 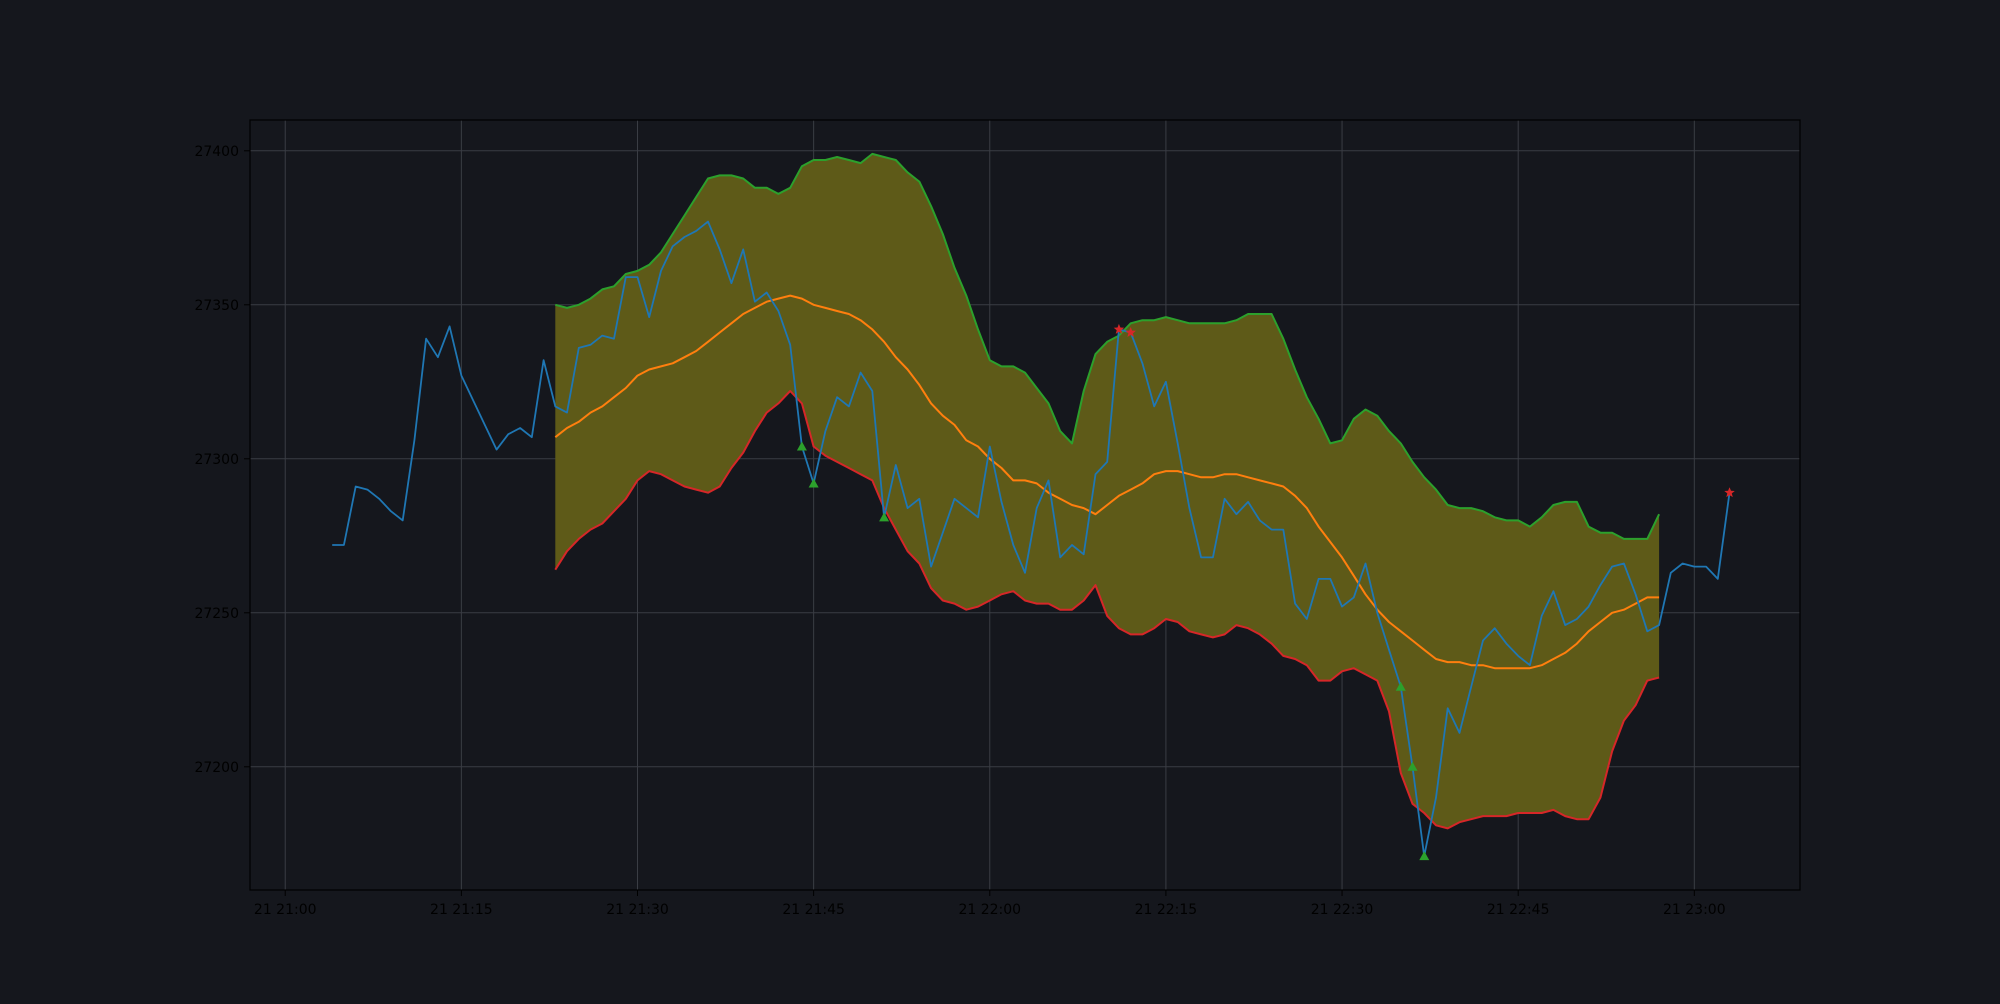 What do you see at coordinates (989, 910) in the screenshot?
I see `x-tick-label: 21 22:00` at bounding box center [989, 910].